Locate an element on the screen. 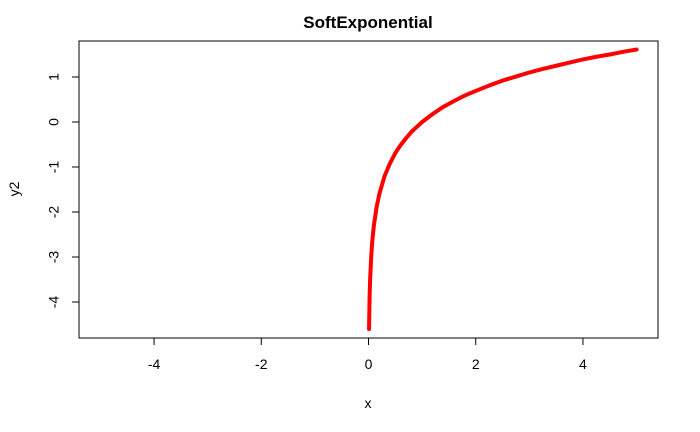 This screenshot has height=432, width=700. y-tick-label: -2 is located at coordinates (54, 212).